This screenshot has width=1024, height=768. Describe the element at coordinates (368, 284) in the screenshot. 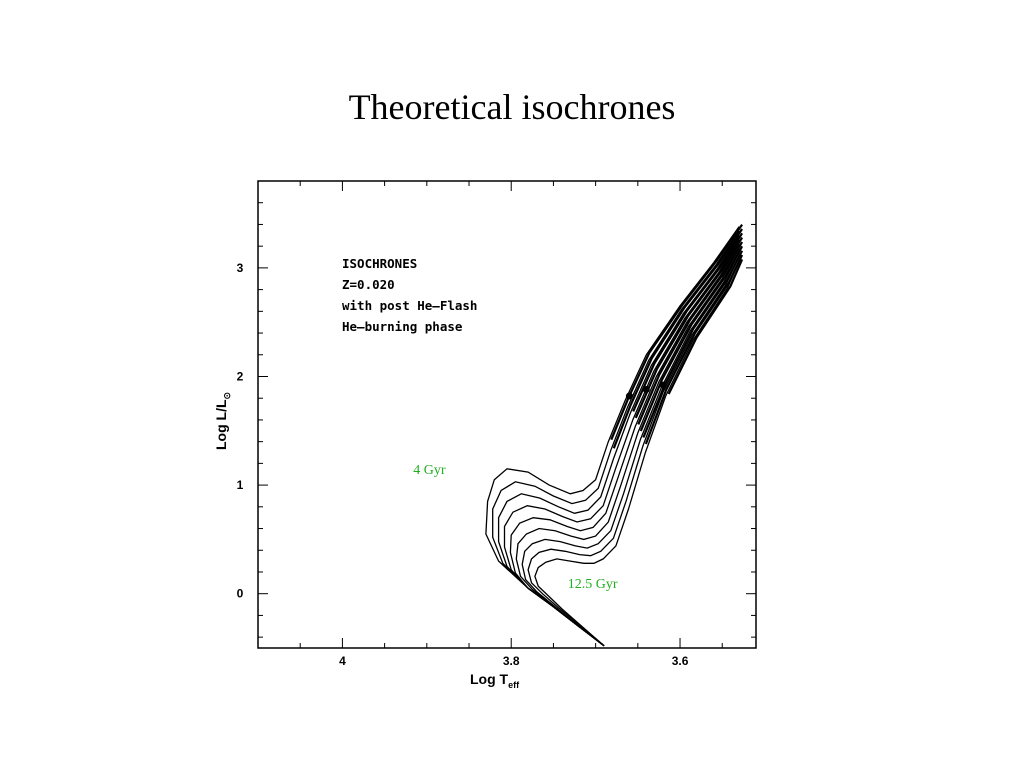

I see `annotation-line: Z=0.020` at that location.